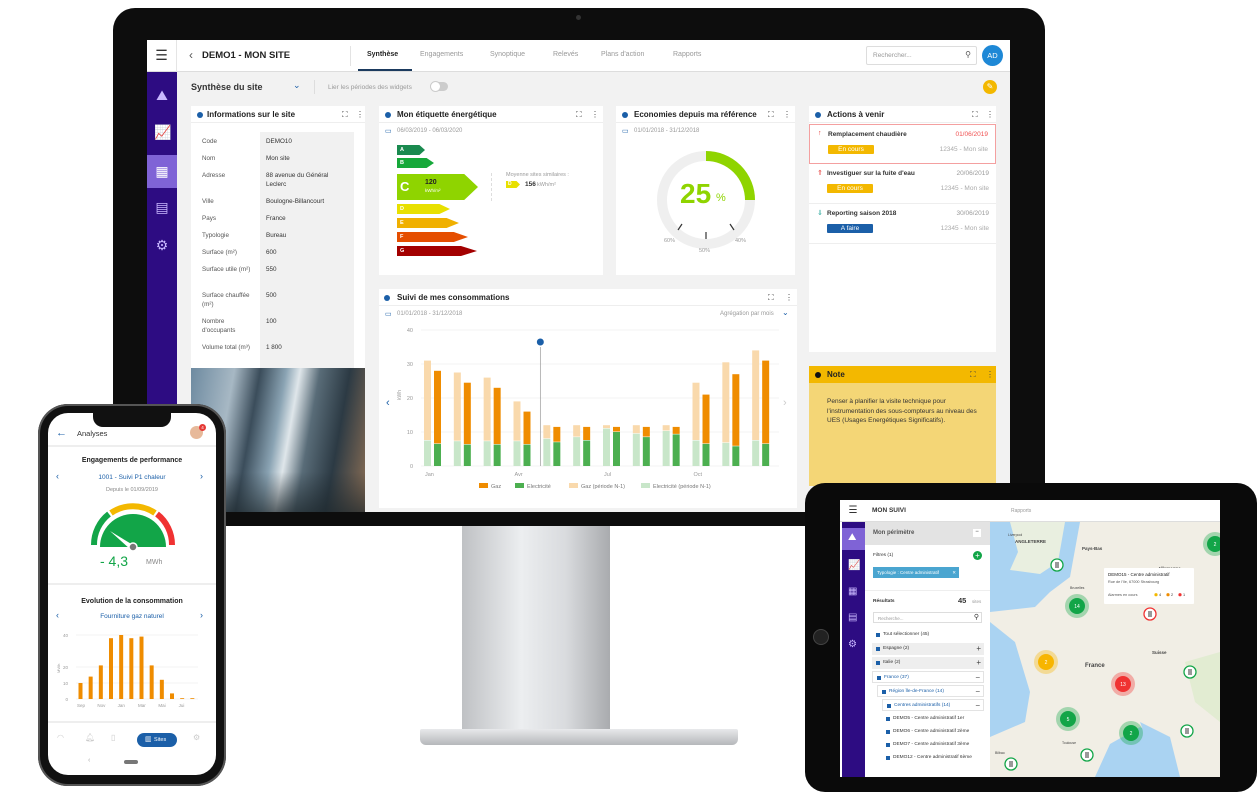 The height and width of the screenshot is (799, 1257). I want to click on engagement-selector: 1001 - Suivi P1 chaleur, so click(132, 477).